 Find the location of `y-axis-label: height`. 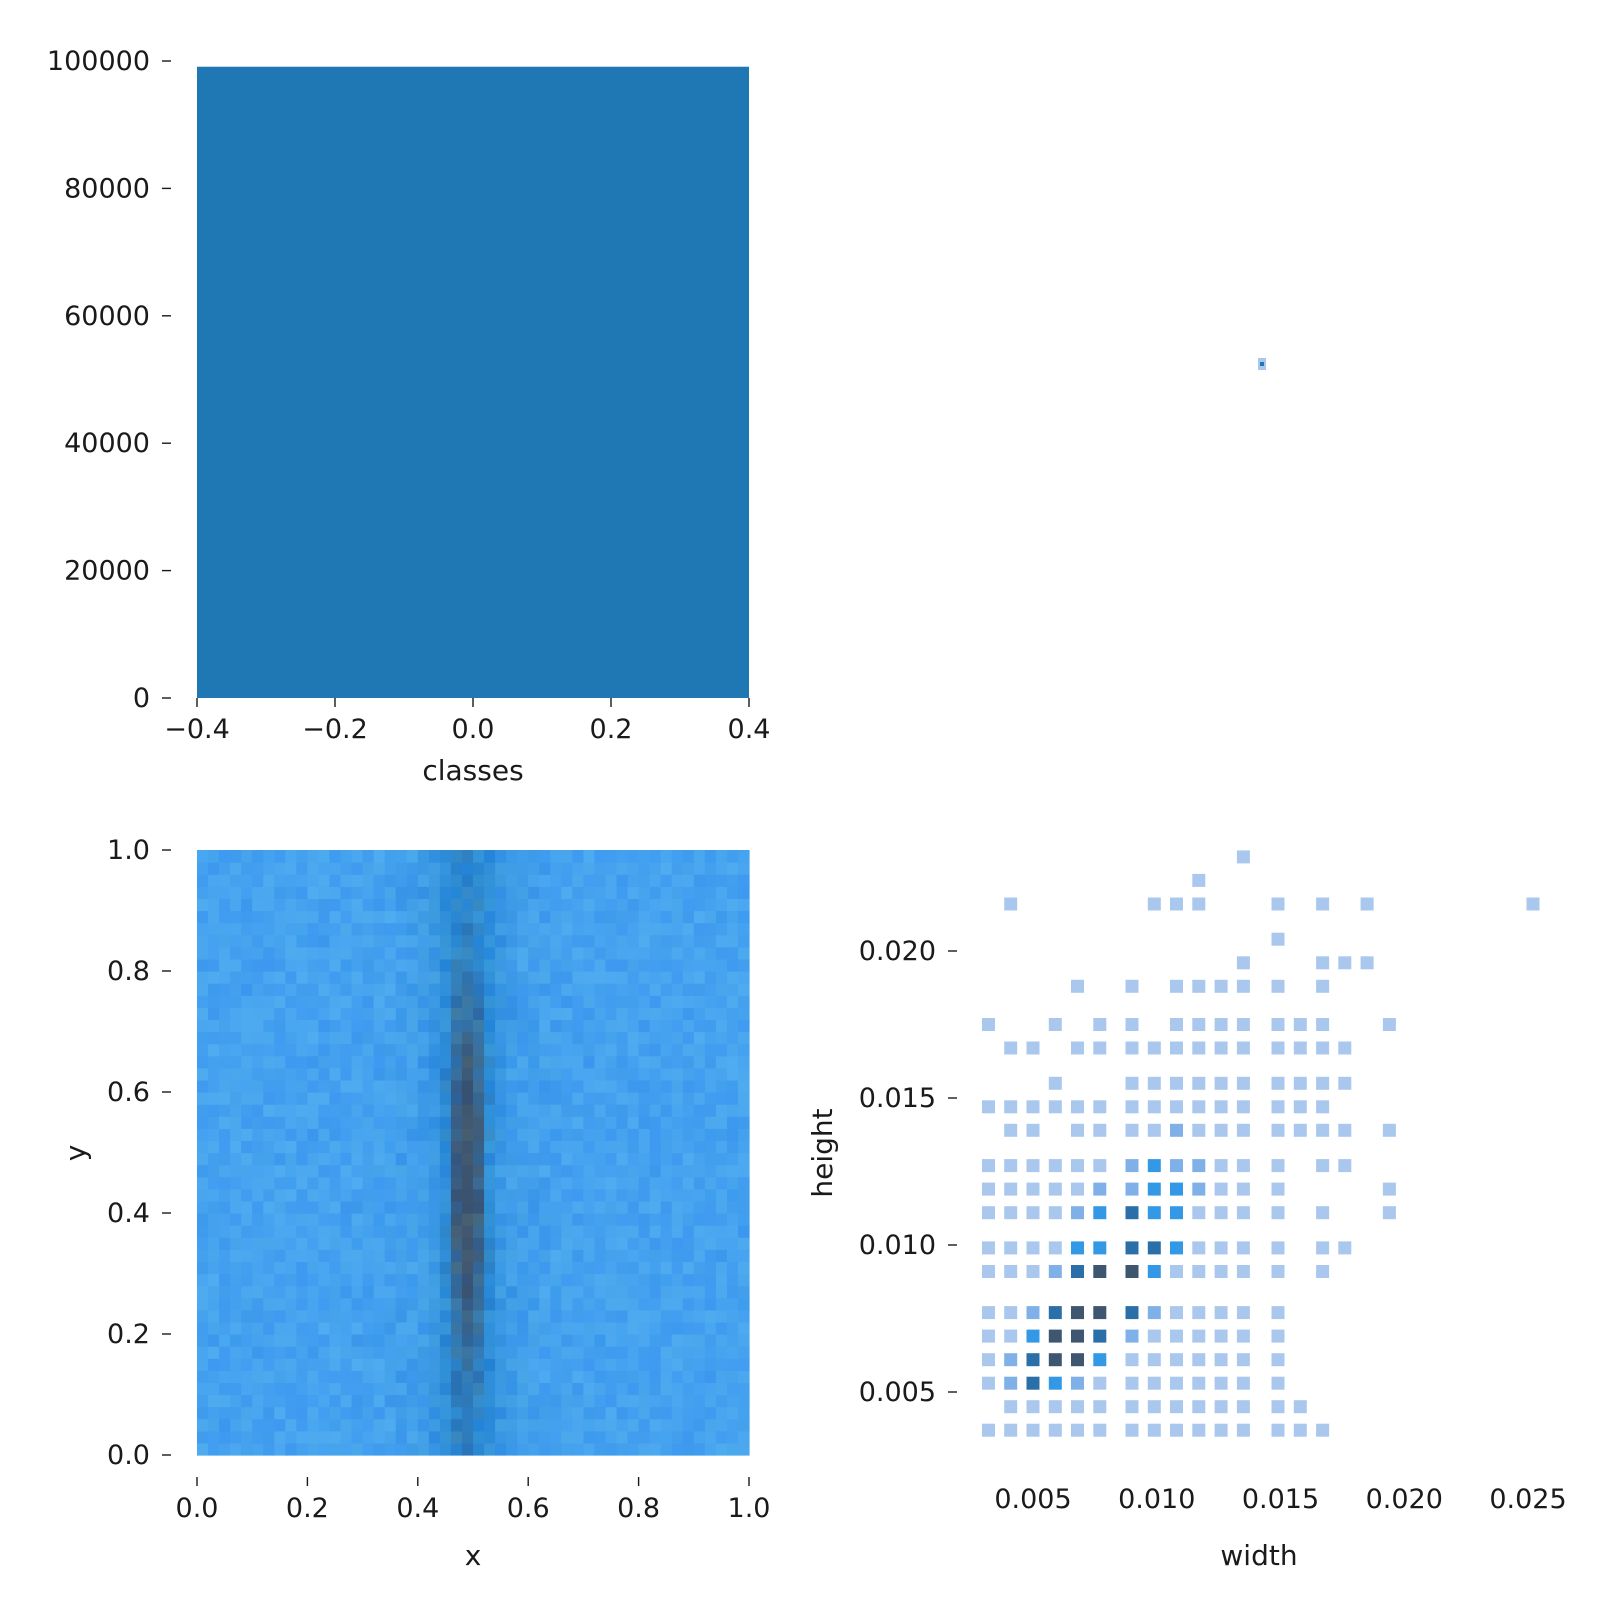

y-axis-label: height is located at coordinates (822, 1152).